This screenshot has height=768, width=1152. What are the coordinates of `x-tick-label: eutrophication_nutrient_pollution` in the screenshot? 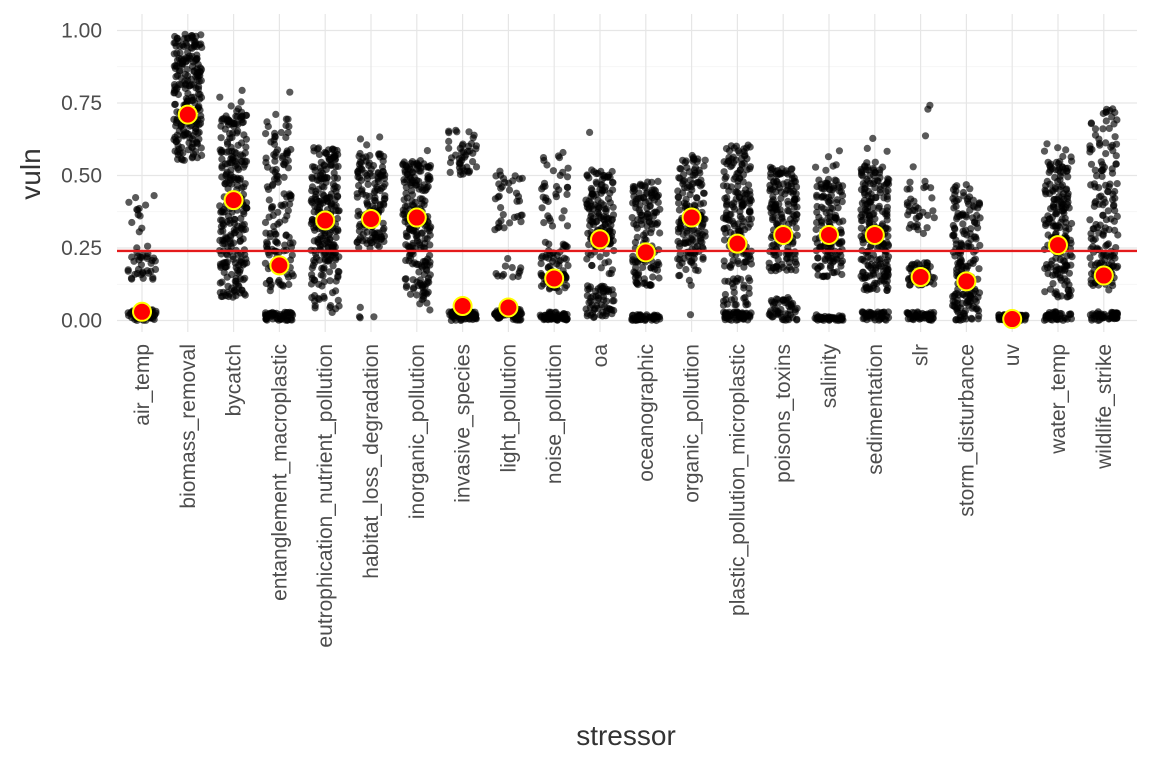 It's located at (325, 496).